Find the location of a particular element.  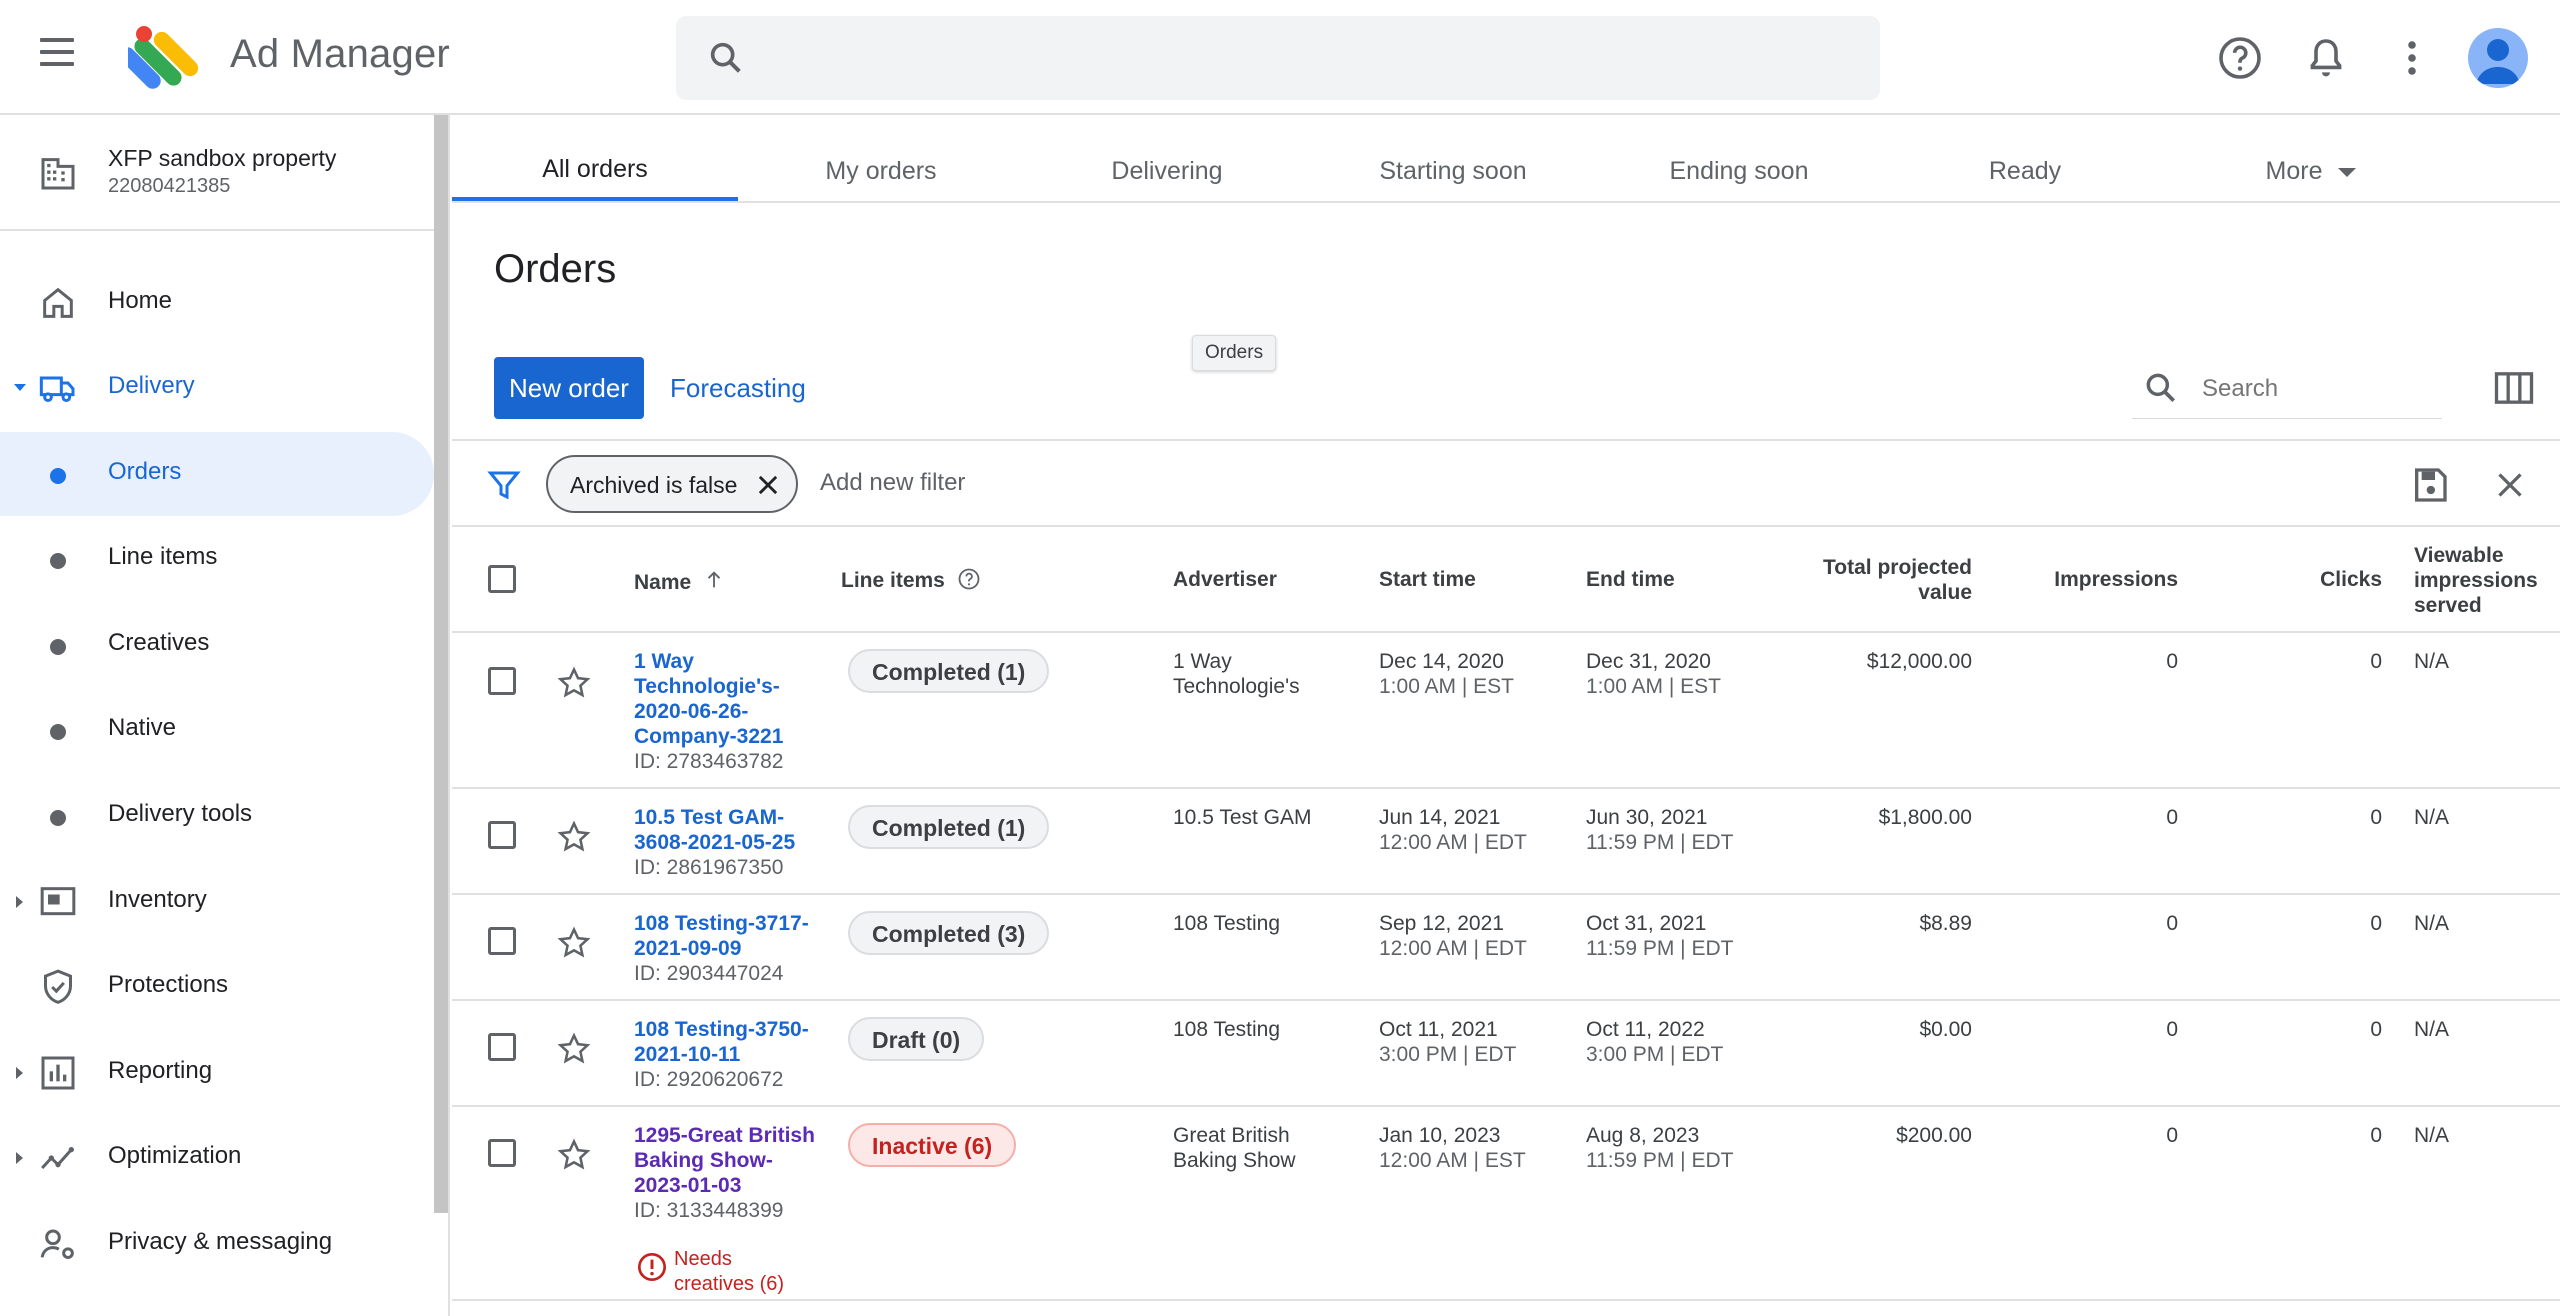

advertiser-cell: Great British Baking Show is located at coordinates (1234, 1148).